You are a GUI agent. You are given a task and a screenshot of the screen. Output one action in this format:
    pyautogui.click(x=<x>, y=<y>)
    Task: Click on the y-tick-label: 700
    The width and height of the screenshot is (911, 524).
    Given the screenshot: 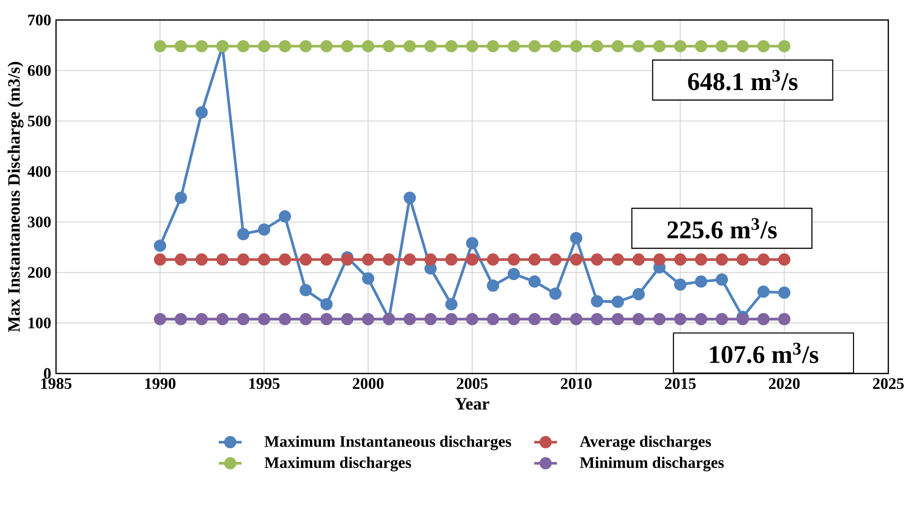 What is the action you would take?
    pyautogui.click(x=39, y=20)
    